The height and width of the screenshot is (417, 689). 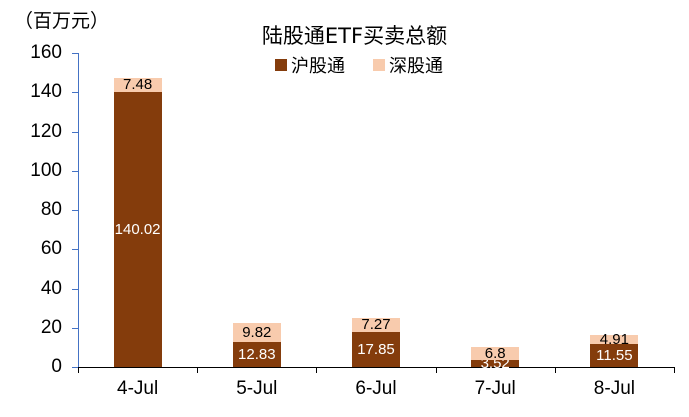 I want to click on x-tick-label: 8-Jul, so click(x=614, y=388).